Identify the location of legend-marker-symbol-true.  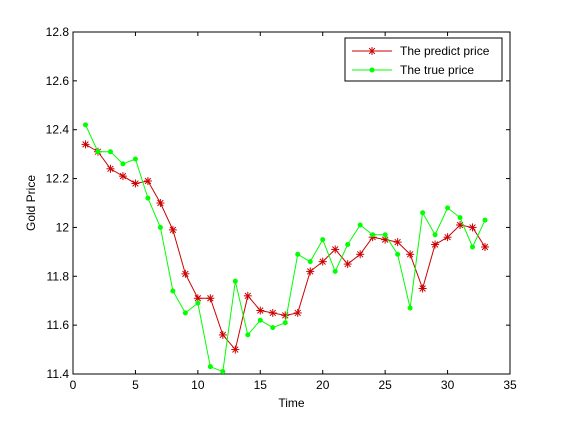
(372, 70).